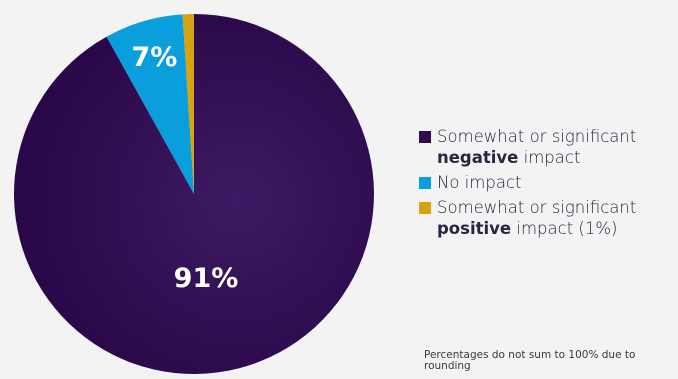  What do you see at coordinates (479, 182) in the screenshot?
I see `legend-label-no-impact: No impact` at bounding box center [479, 182].